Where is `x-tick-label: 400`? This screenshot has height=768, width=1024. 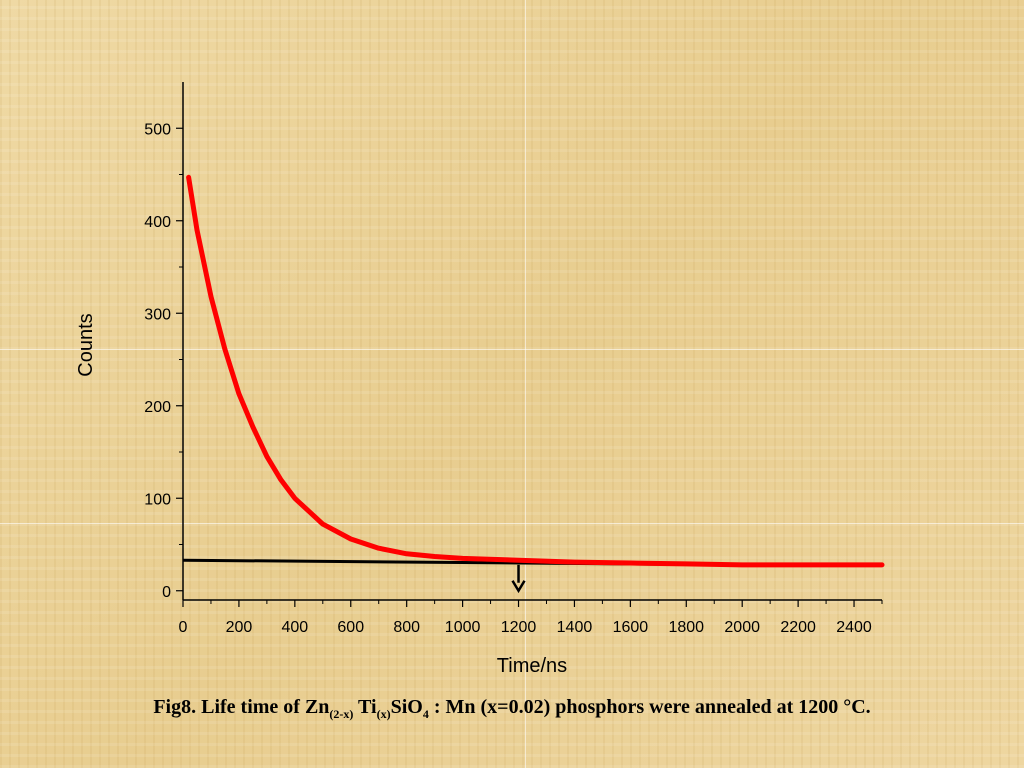
x-tick-label: 400 is located at coordinates (294, 627).